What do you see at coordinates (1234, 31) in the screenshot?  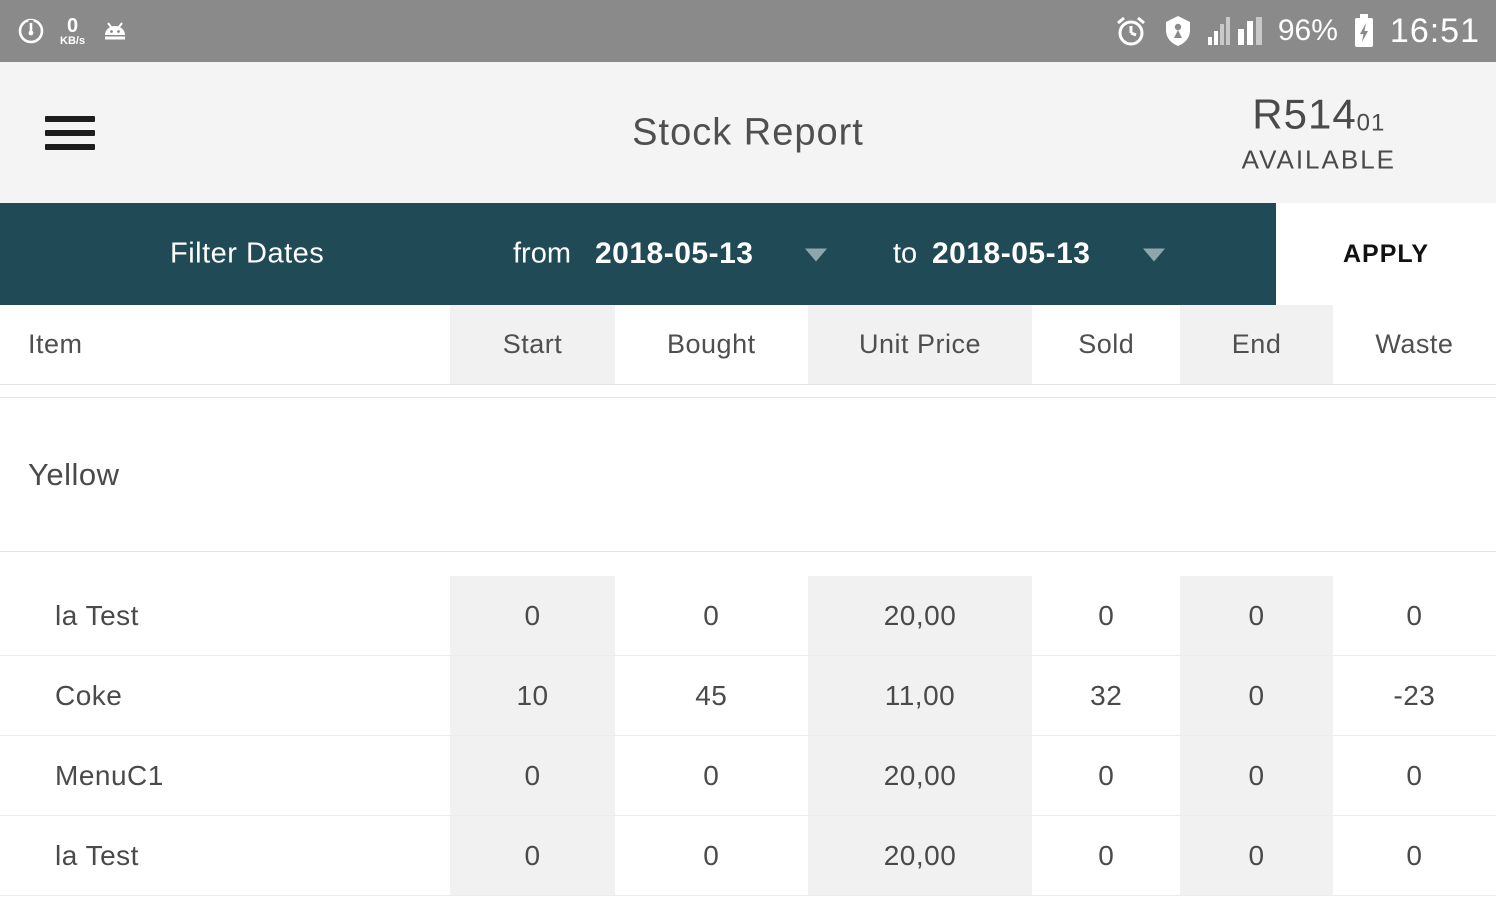 I see `signal-icon` at bounding box center [1234, 31].